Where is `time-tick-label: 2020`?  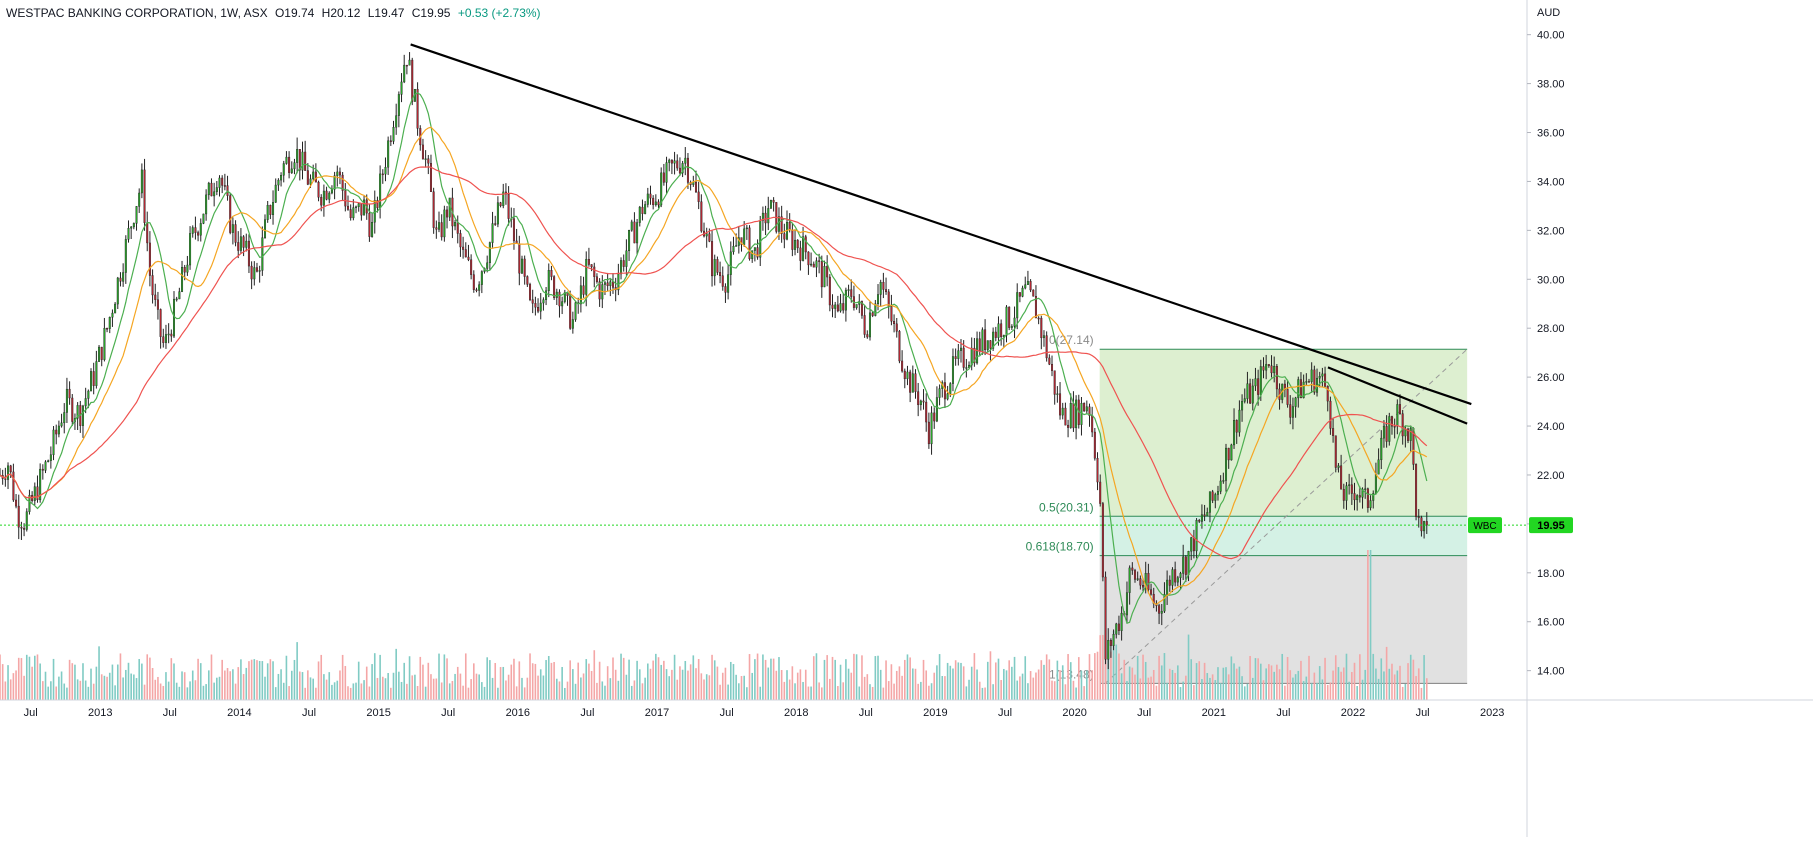
time-tick-label: 2020 is located at coordinates (1074, 713).